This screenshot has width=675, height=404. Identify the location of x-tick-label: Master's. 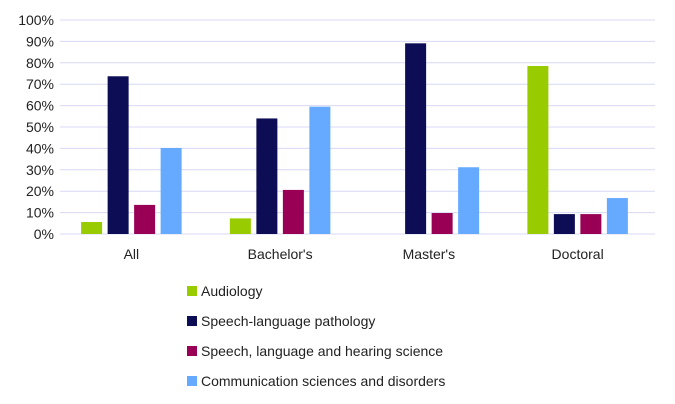
(429, 254).